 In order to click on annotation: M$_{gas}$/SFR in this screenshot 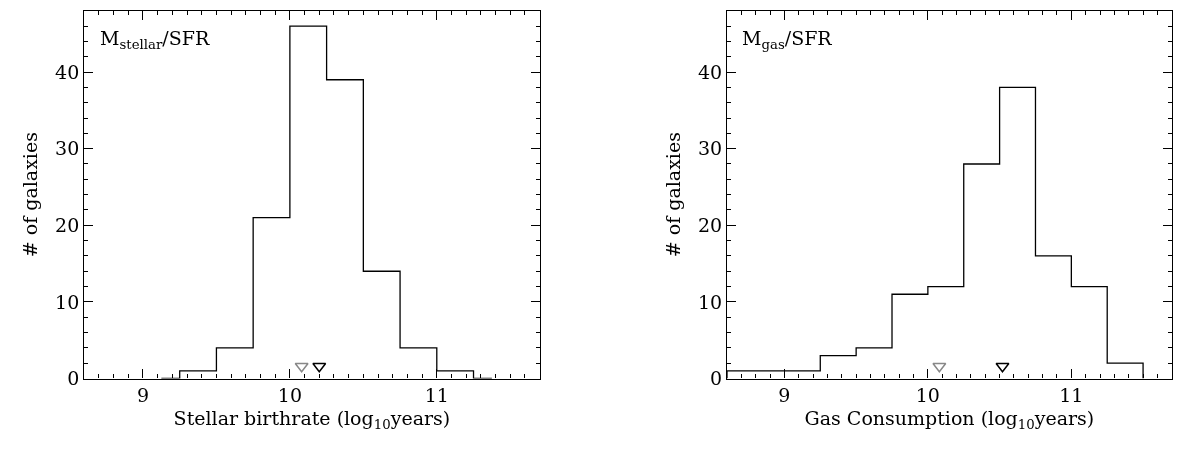, I will do `click(787, 39)`.